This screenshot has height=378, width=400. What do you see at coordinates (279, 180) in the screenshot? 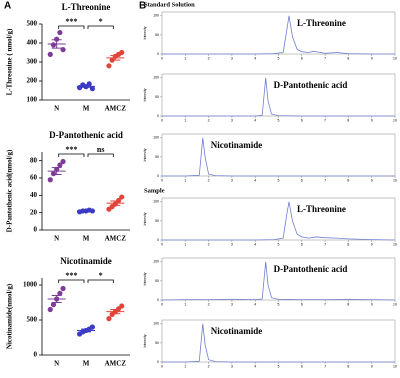
I see `x-tick-label: 5` at bounding box center [279, 180].